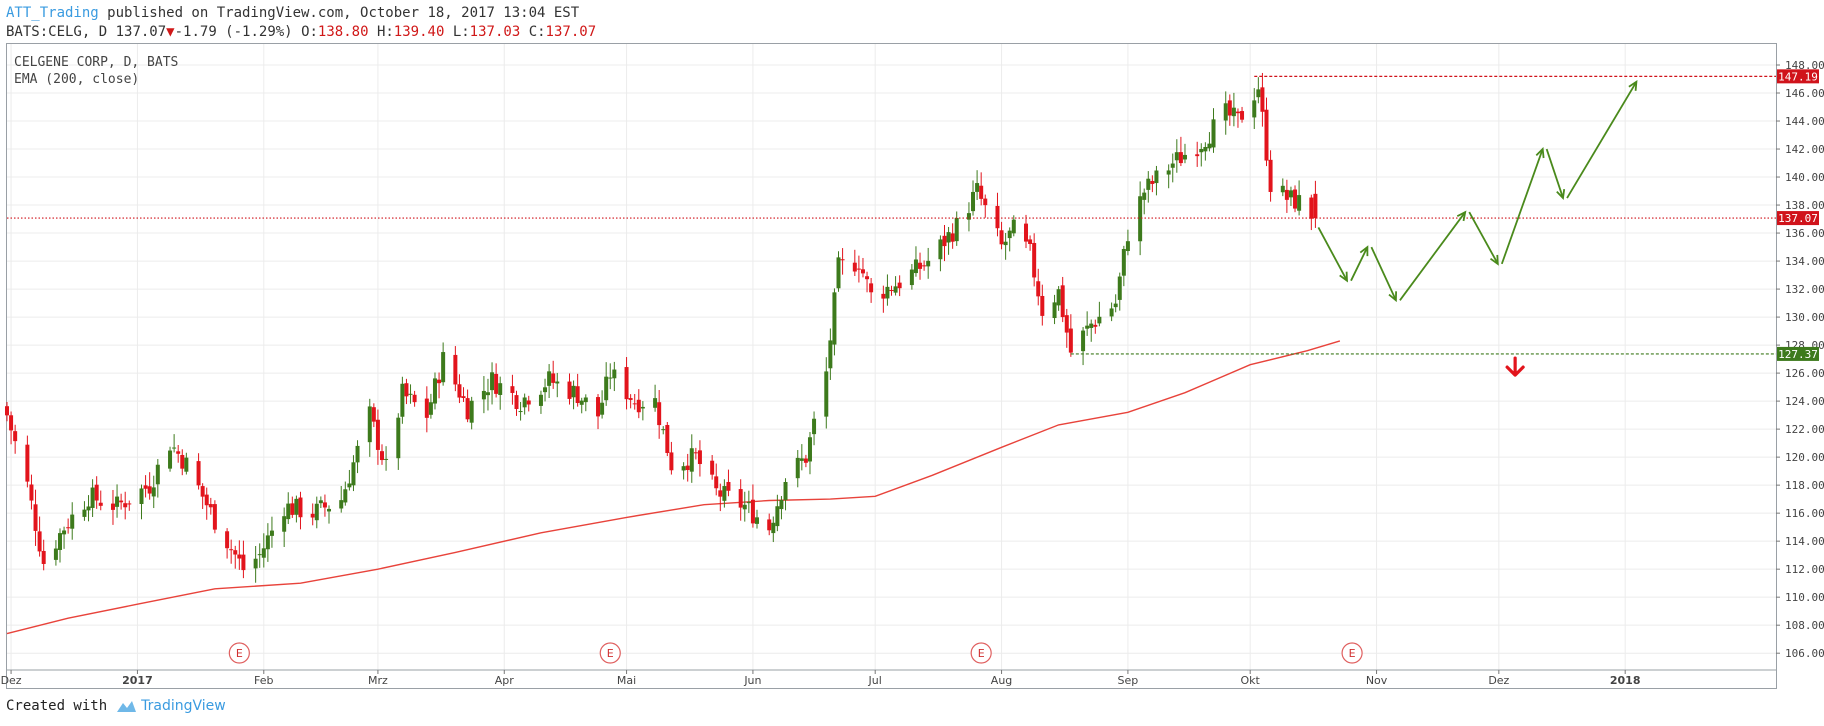 This screenshot has width=1824, height=726. Describe the element at coordinates (77, 79) in the screenshot. I see `indicator-legend: EMA (200, close)` at that location.